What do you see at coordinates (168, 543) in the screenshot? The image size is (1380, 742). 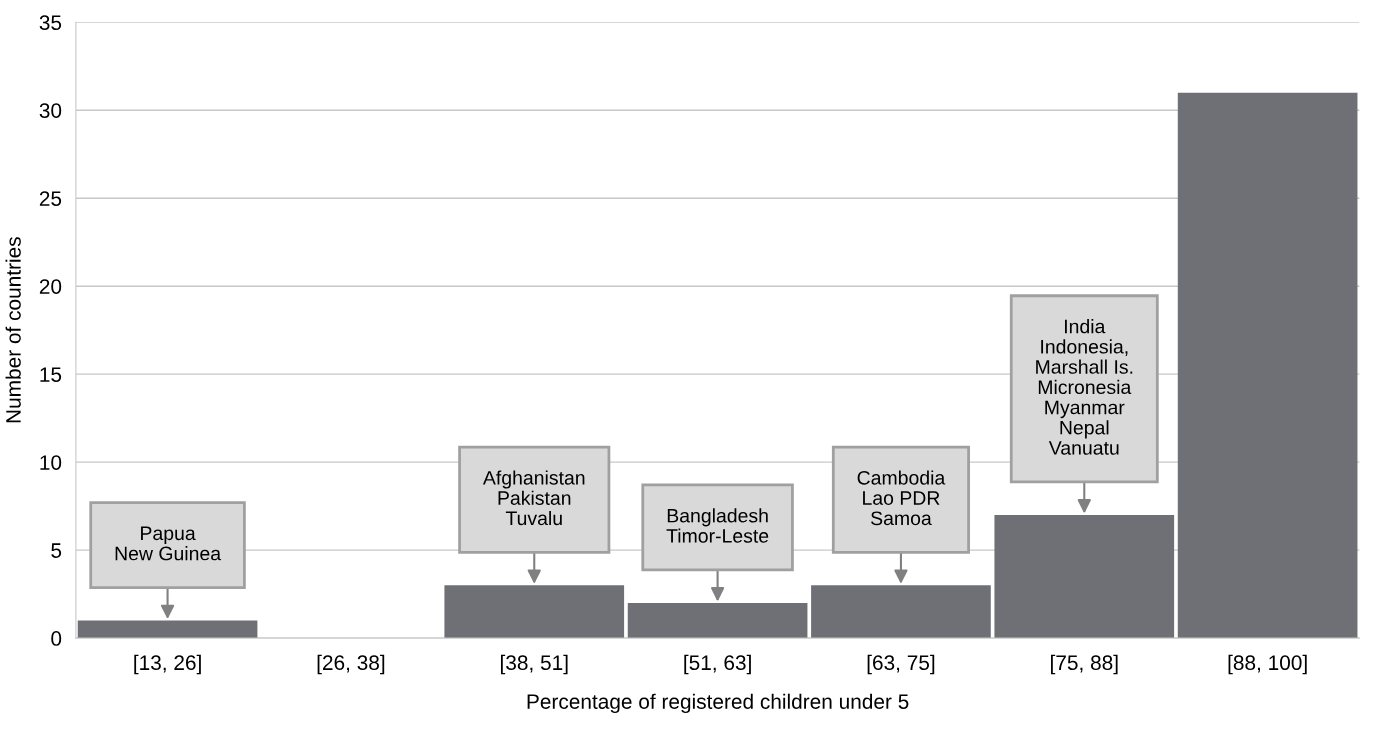 I see `annotation: Papua New Guinea` at bounding box center [168, 543].